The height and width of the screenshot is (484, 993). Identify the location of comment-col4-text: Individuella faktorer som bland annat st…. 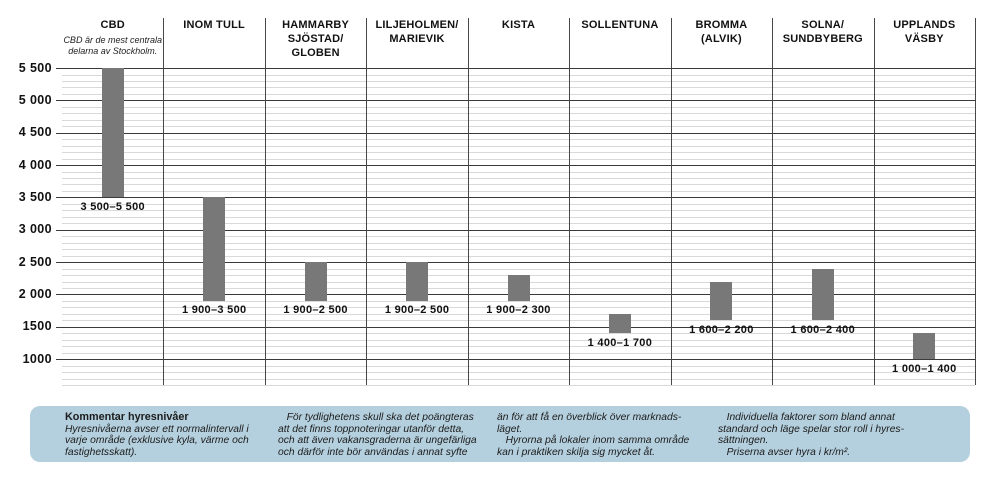
(811, 435).